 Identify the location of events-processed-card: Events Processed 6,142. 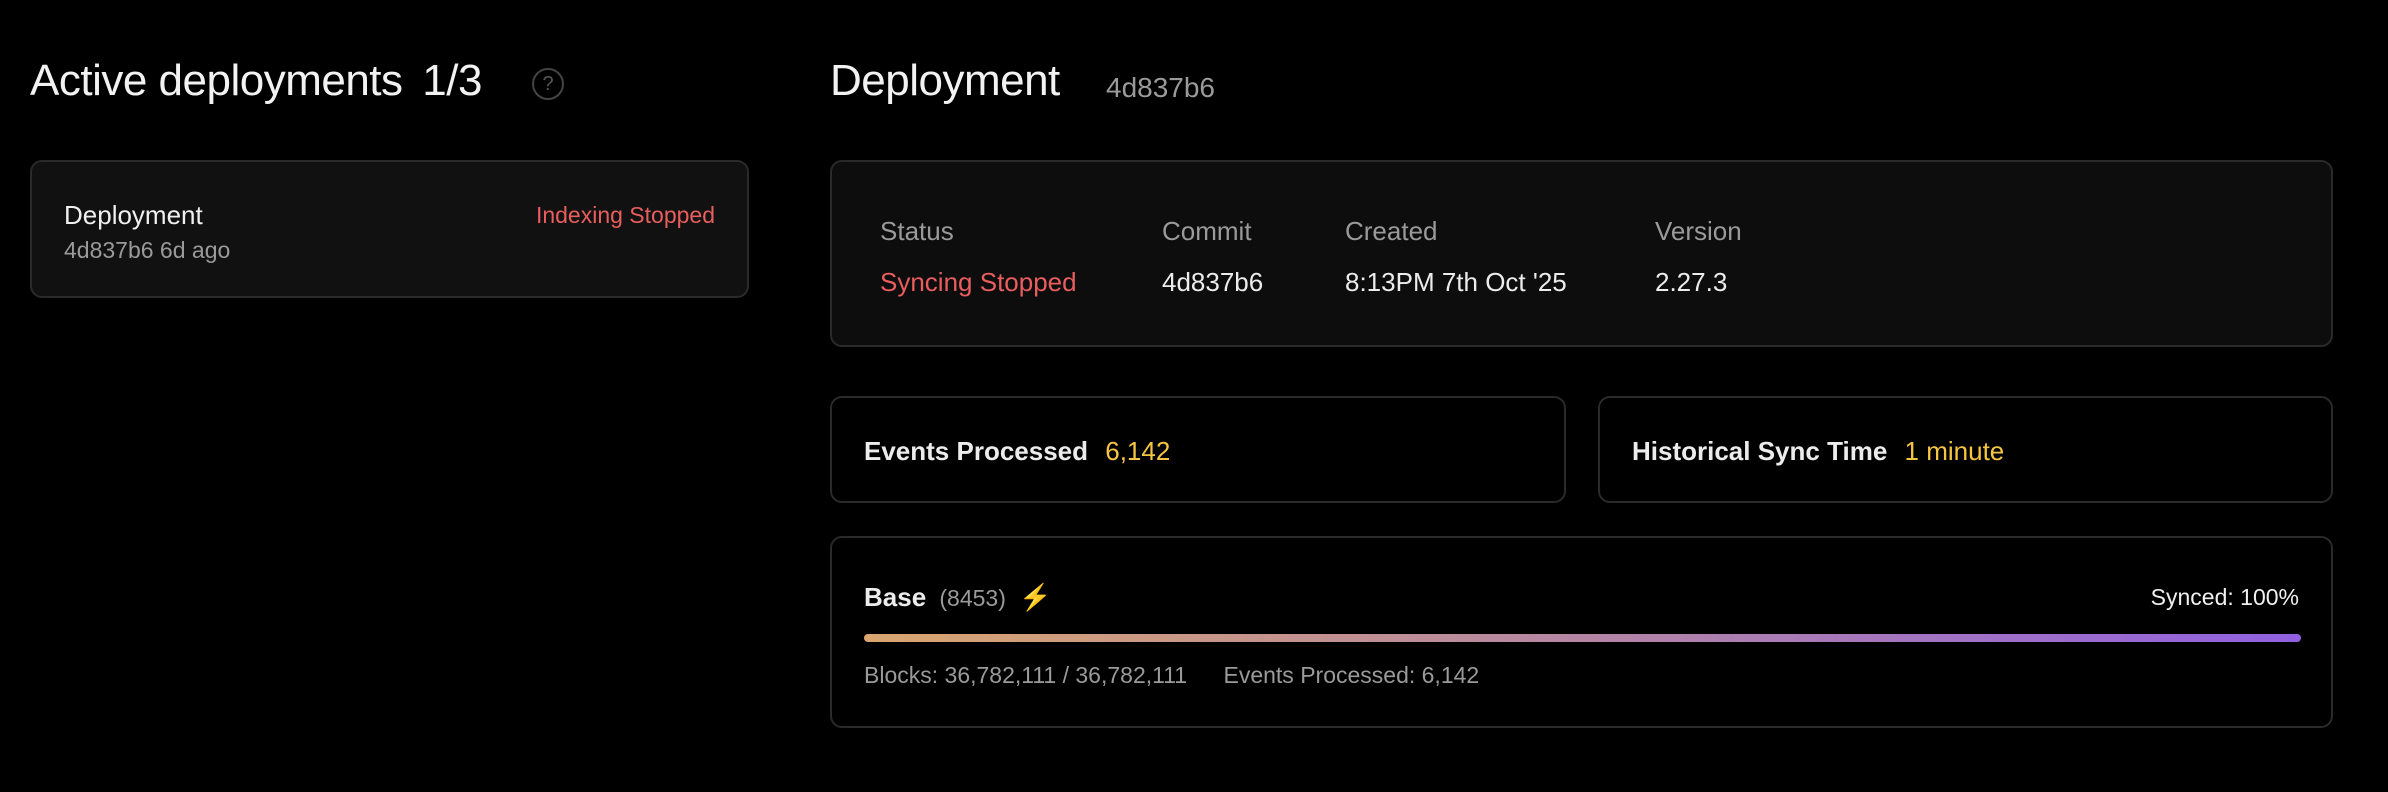
(1198, 449).